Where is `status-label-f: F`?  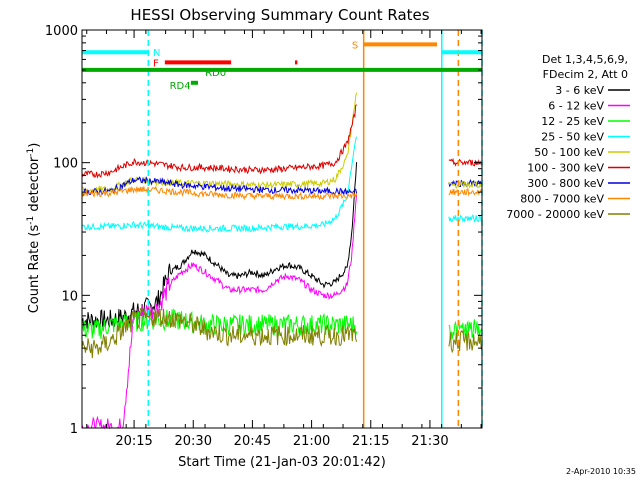
status-label-f: F is located at coordinates (156, 63).